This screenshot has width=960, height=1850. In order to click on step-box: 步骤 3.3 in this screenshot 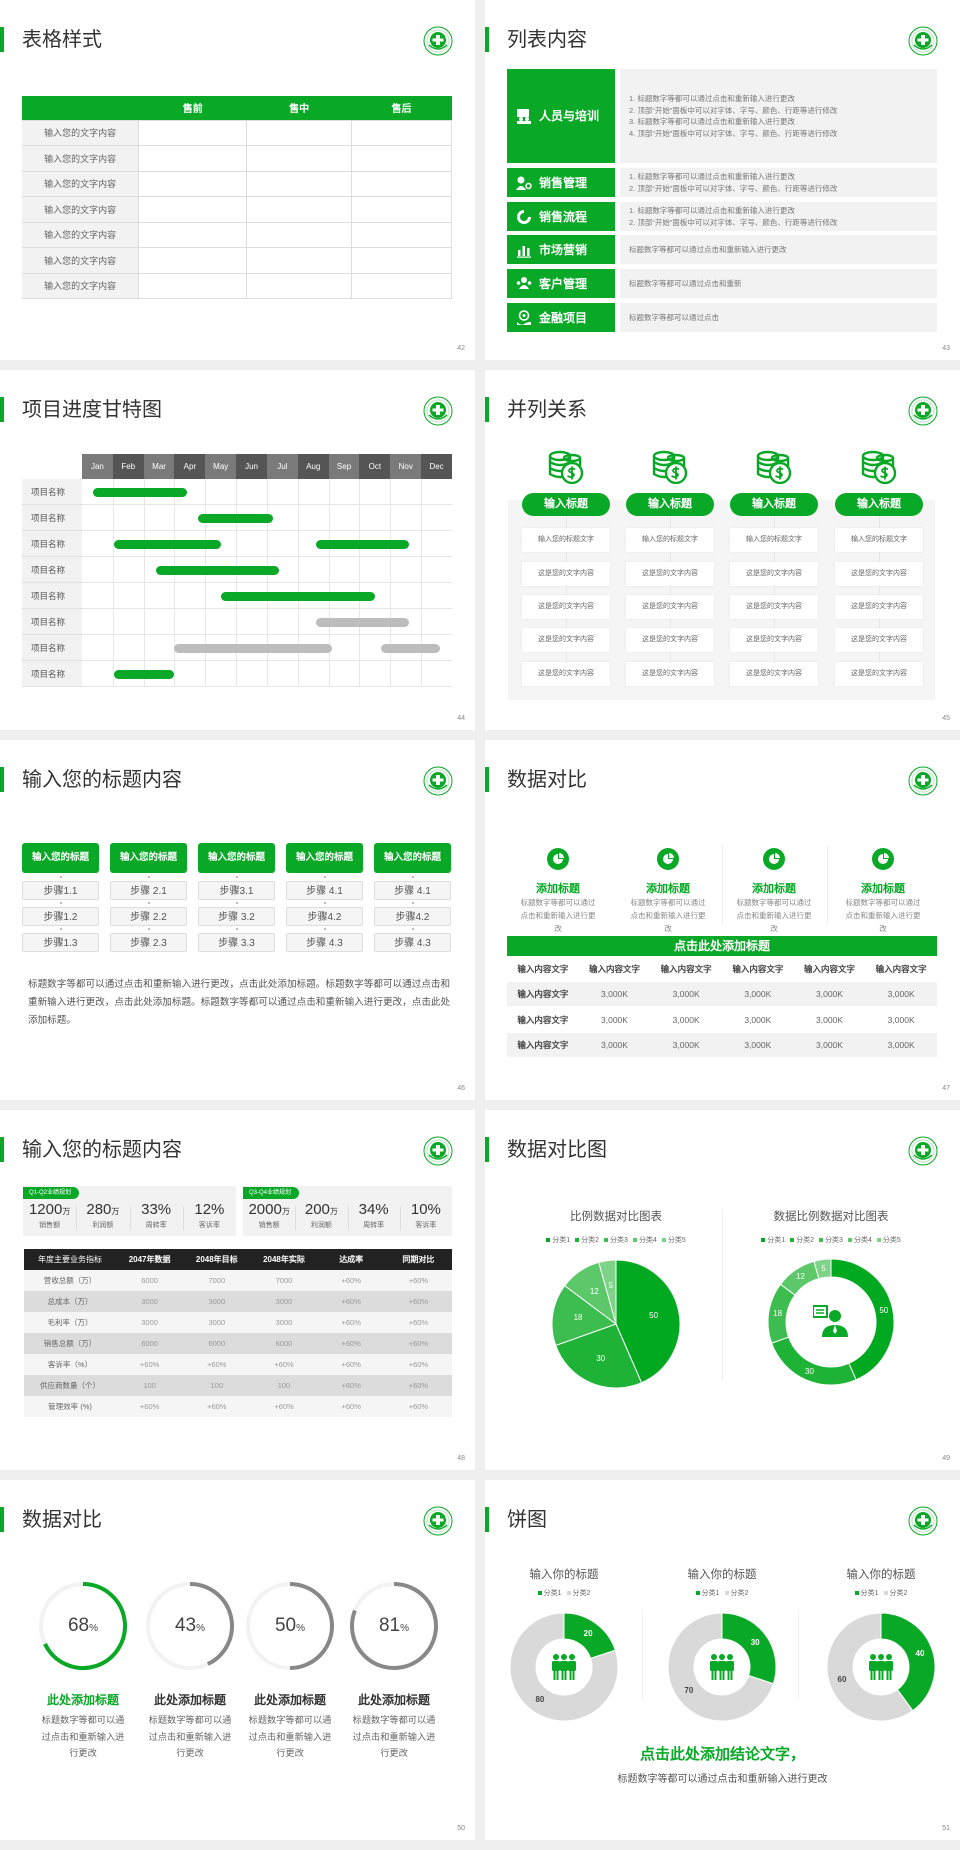, I will do `click(236, 942)`.